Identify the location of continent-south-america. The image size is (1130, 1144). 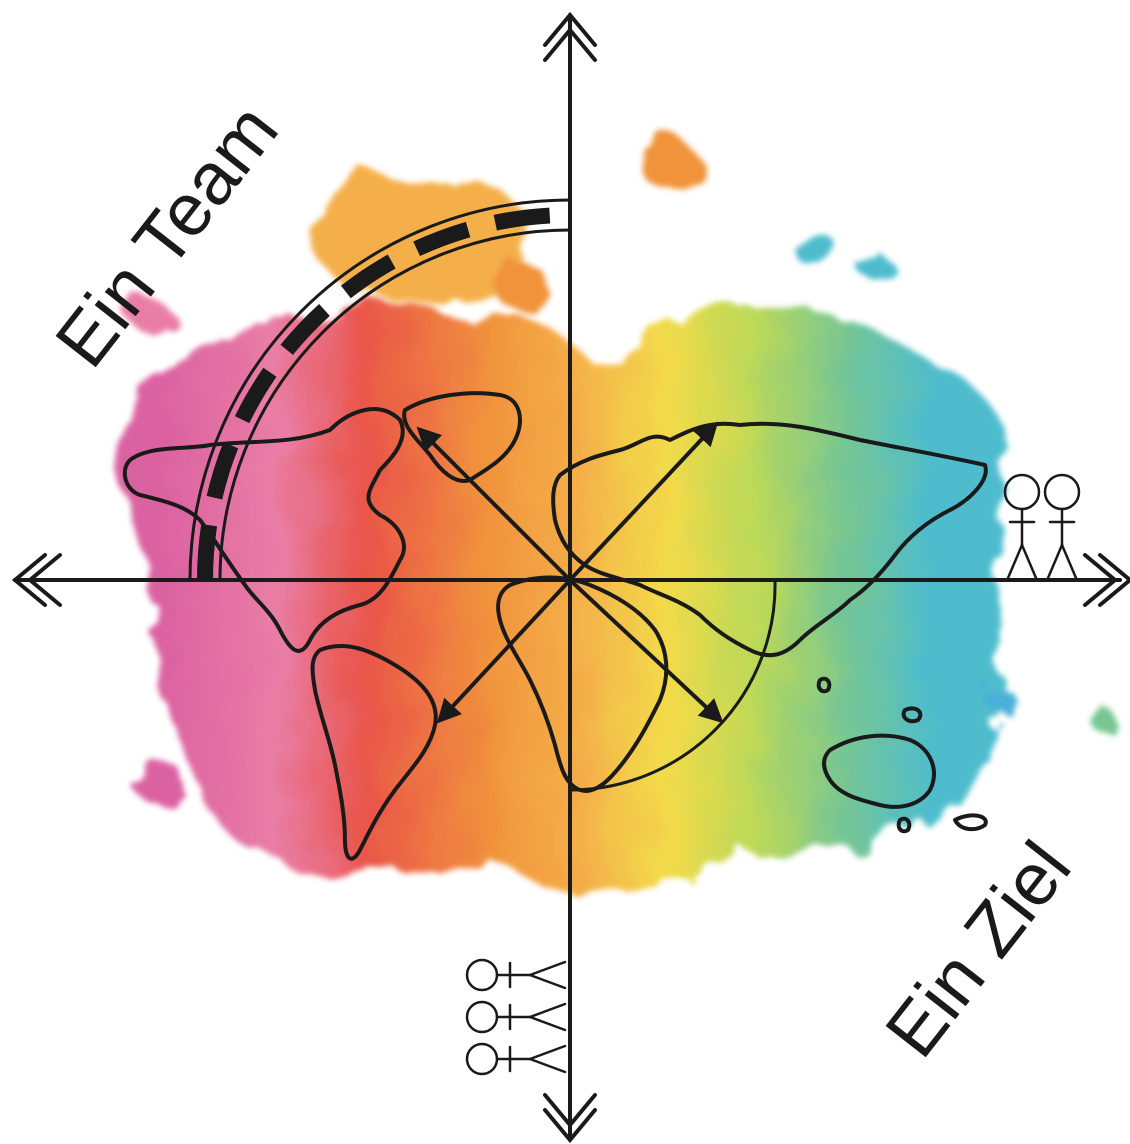
(374, 752).